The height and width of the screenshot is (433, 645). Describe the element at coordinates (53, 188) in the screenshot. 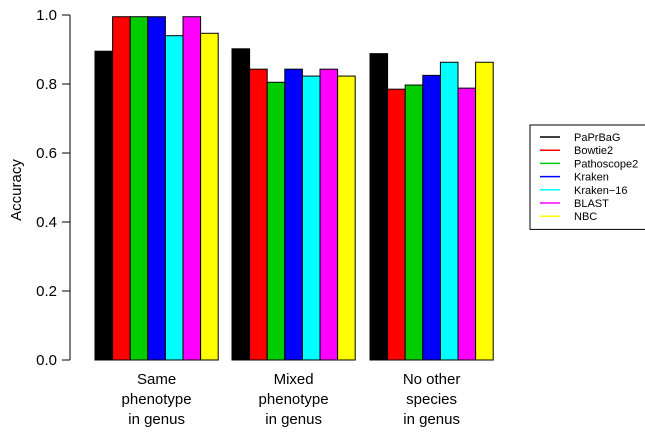

I see `y-axis: 0.0 0.2 0.4 0.6 0.8 1.0` at that location.